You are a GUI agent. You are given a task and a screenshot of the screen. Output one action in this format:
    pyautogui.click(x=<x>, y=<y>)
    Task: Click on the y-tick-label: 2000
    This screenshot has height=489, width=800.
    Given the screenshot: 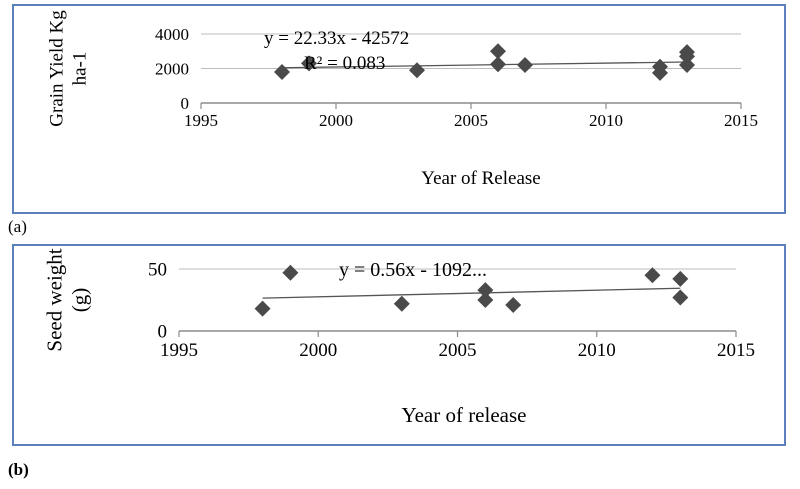 What is the action you would take?
    pyautogui.click(x=172, y=68)
    